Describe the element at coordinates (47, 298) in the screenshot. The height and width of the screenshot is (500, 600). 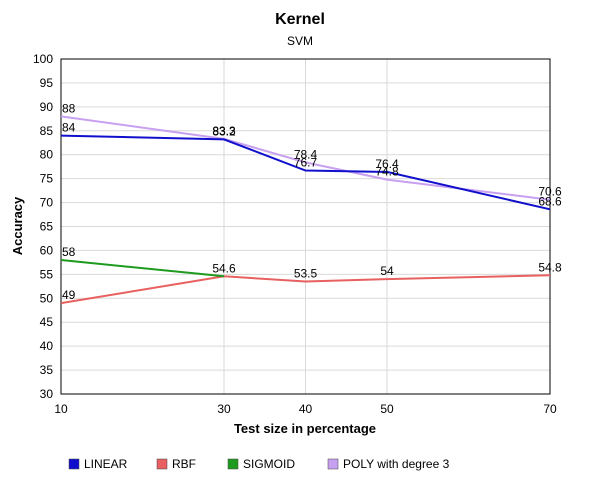
I see `y-tick-label: 50` at that location.